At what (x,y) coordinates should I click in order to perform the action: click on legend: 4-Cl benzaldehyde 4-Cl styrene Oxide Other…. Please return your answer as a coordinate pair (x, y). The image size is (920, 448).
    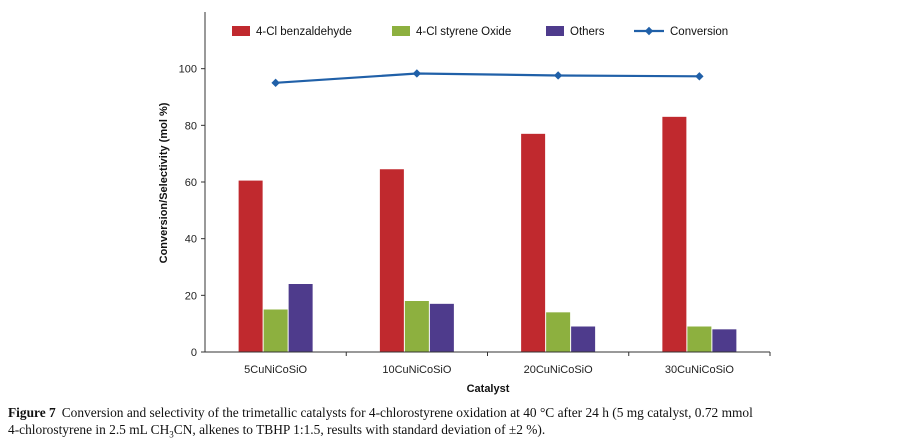
    Looking at the image, I should click on (480, 32).